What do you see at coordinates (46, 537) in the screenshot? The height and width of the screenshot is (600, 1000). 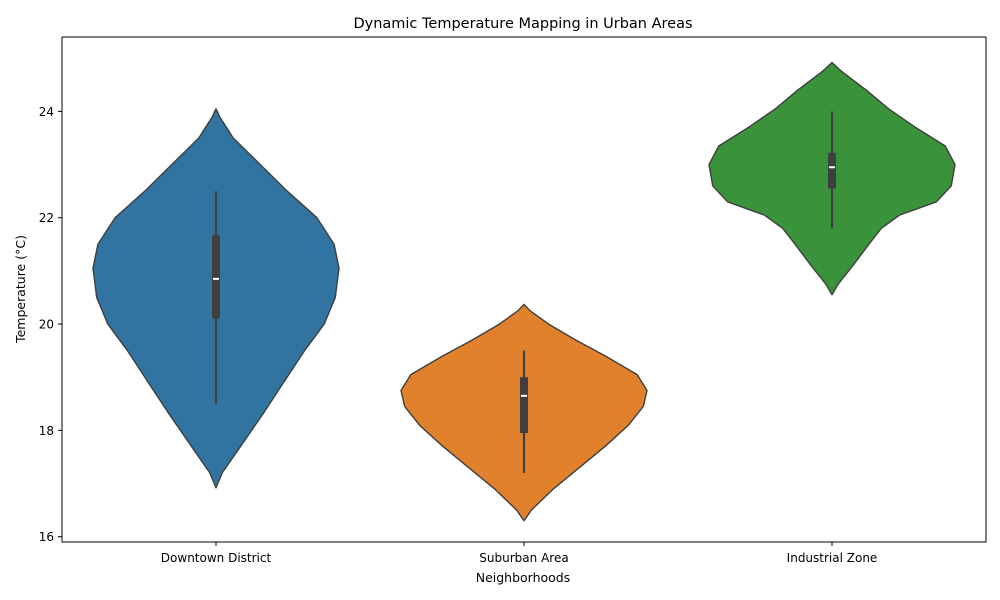 I see `y-tick-label: 16` at bounding box center [46, 537].